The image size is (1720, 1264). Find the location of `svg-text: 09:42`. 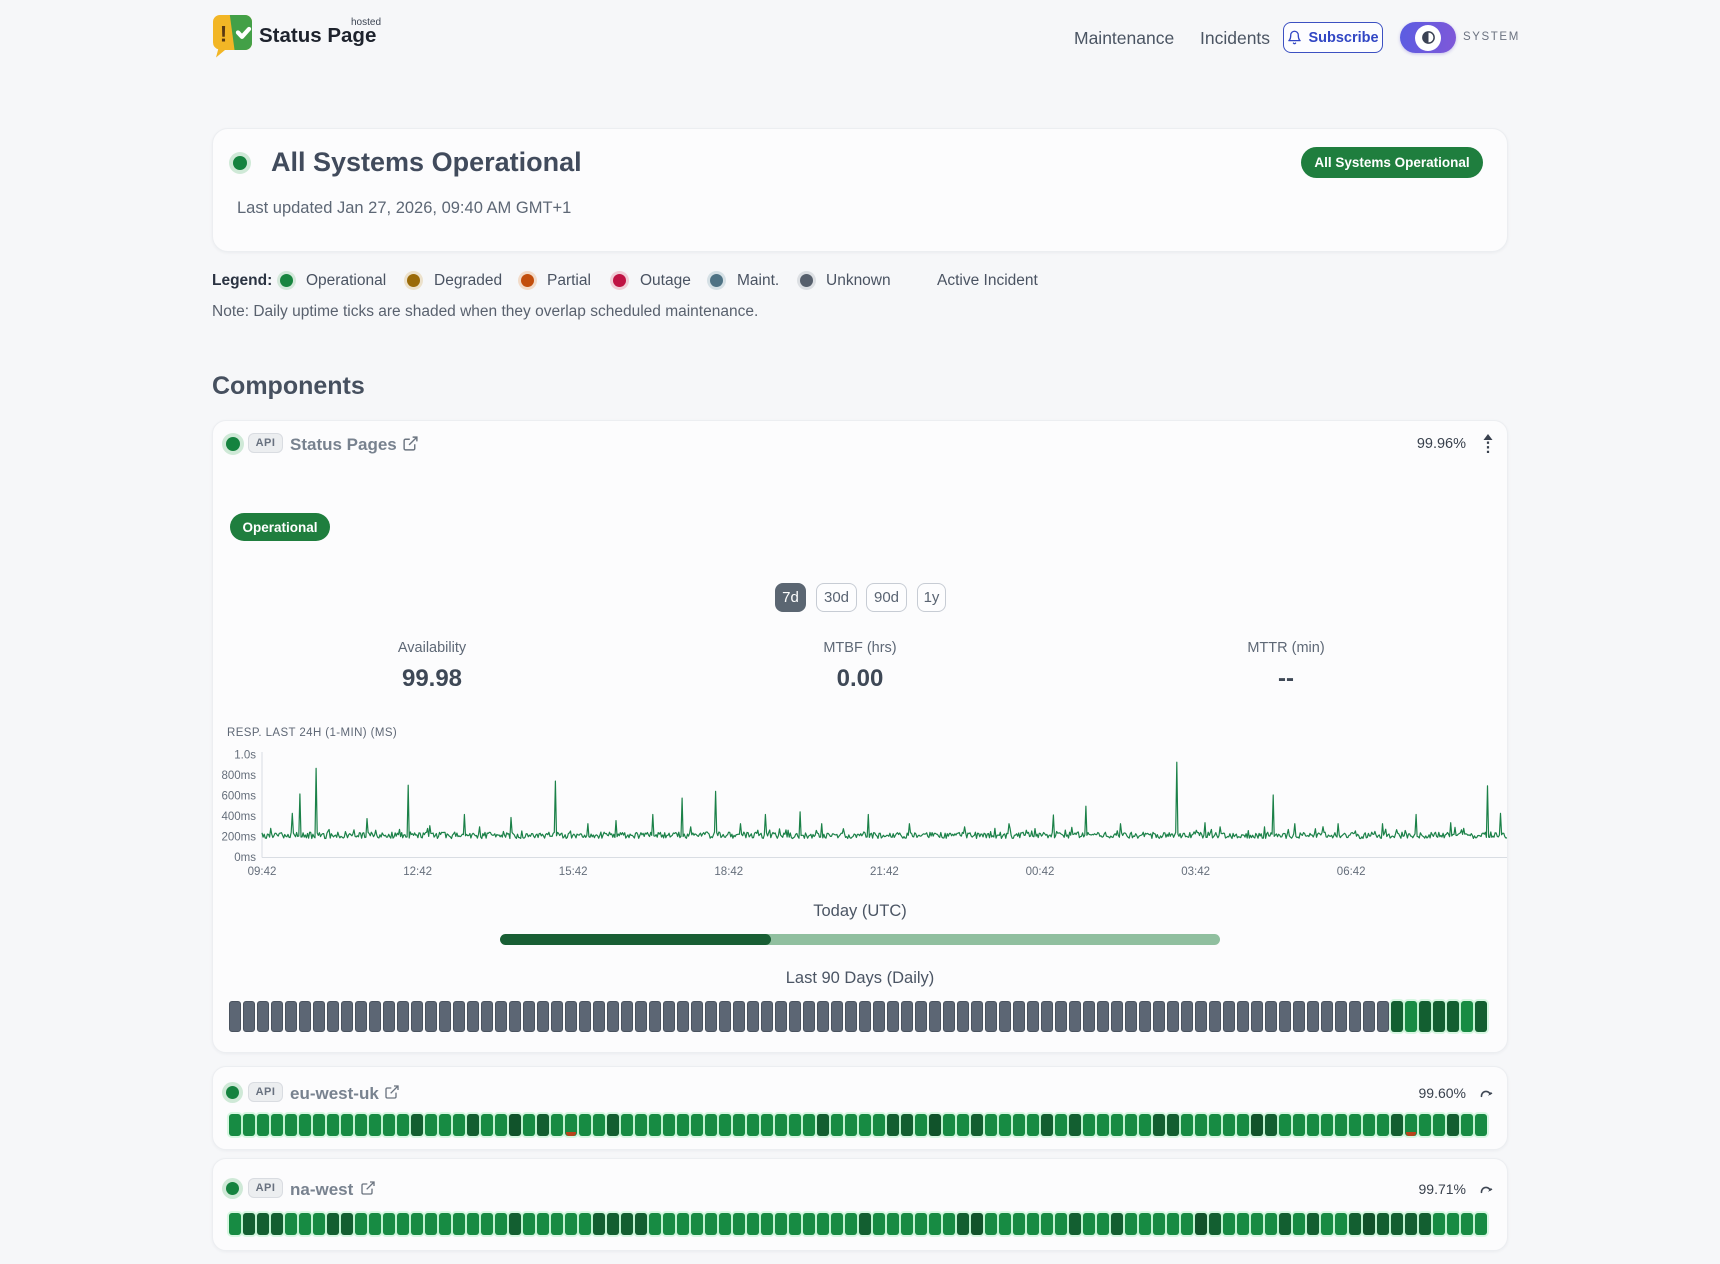

svg-text: 09:42 is located at coordinates (262, 872).